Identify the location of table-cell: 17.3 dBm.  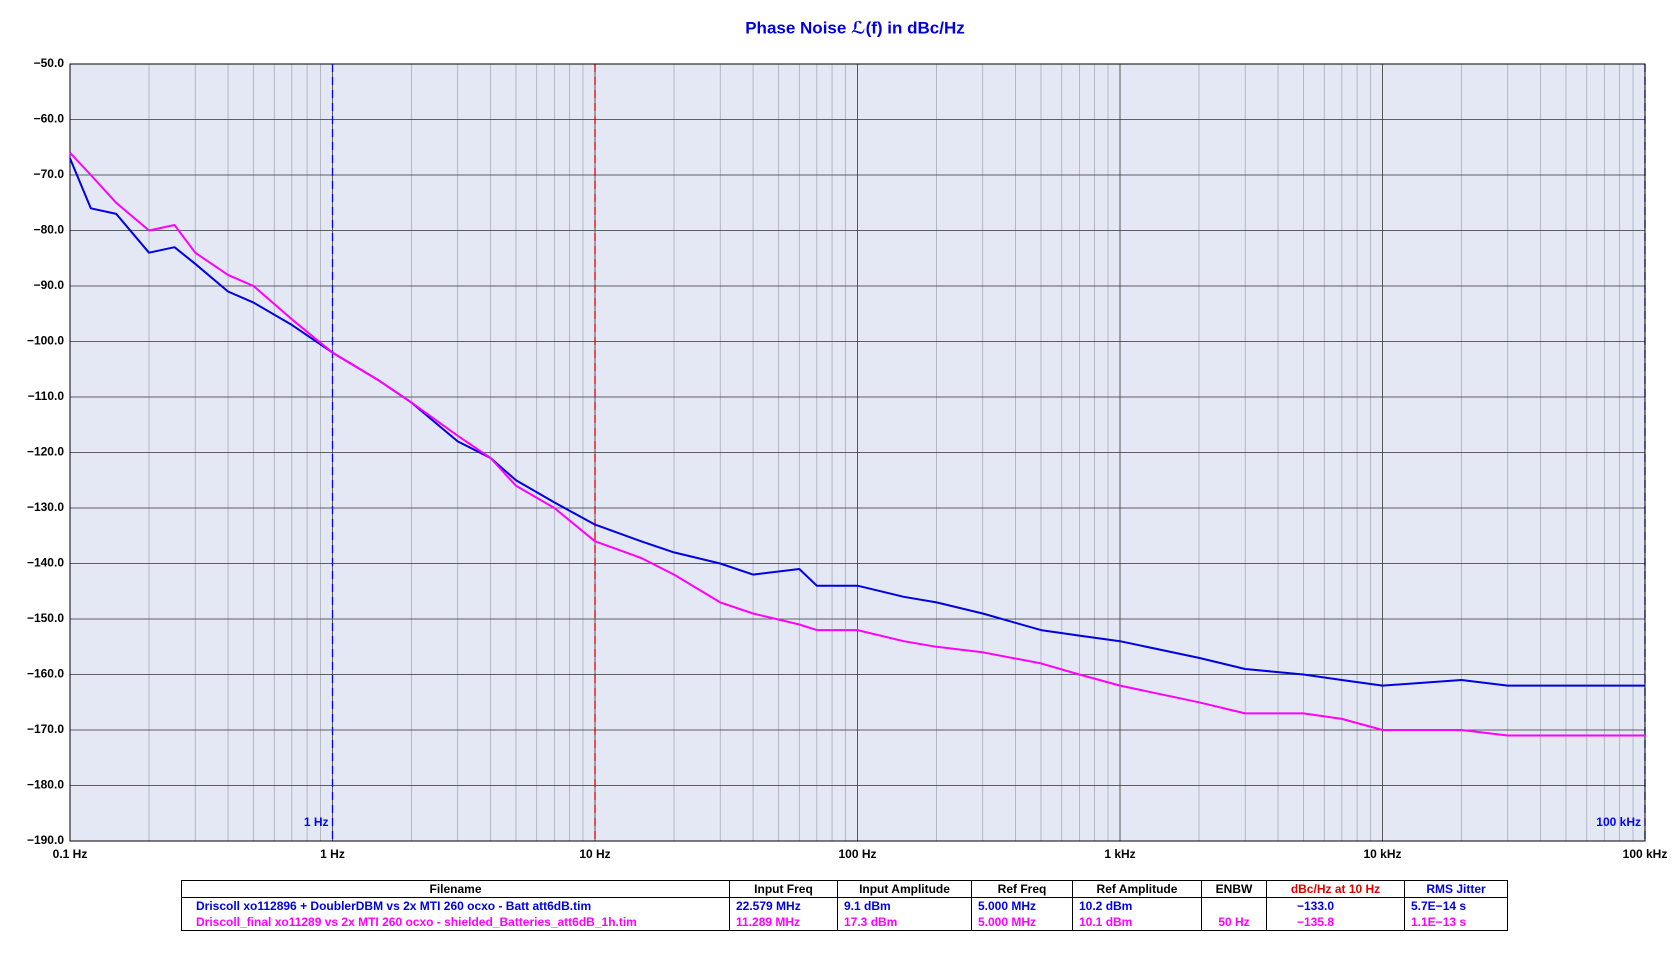
(904, 922).